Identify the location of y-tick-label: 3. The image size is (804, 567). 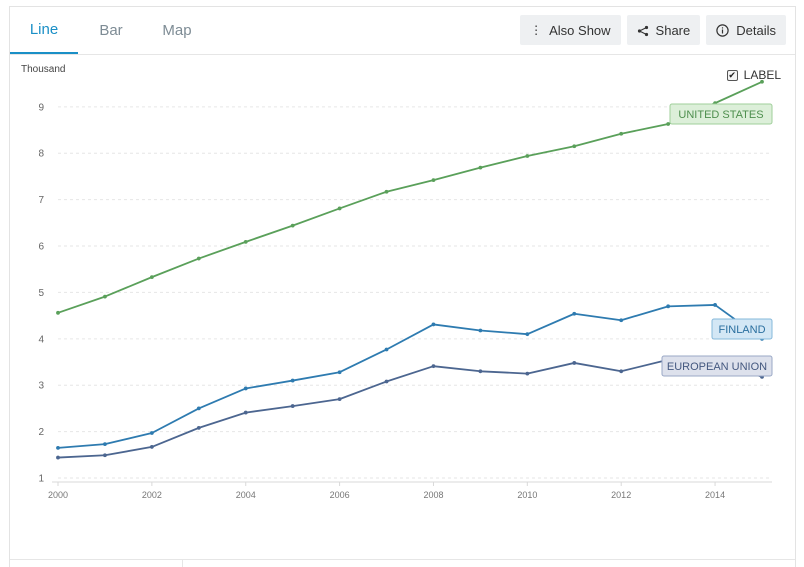
(41, 386).